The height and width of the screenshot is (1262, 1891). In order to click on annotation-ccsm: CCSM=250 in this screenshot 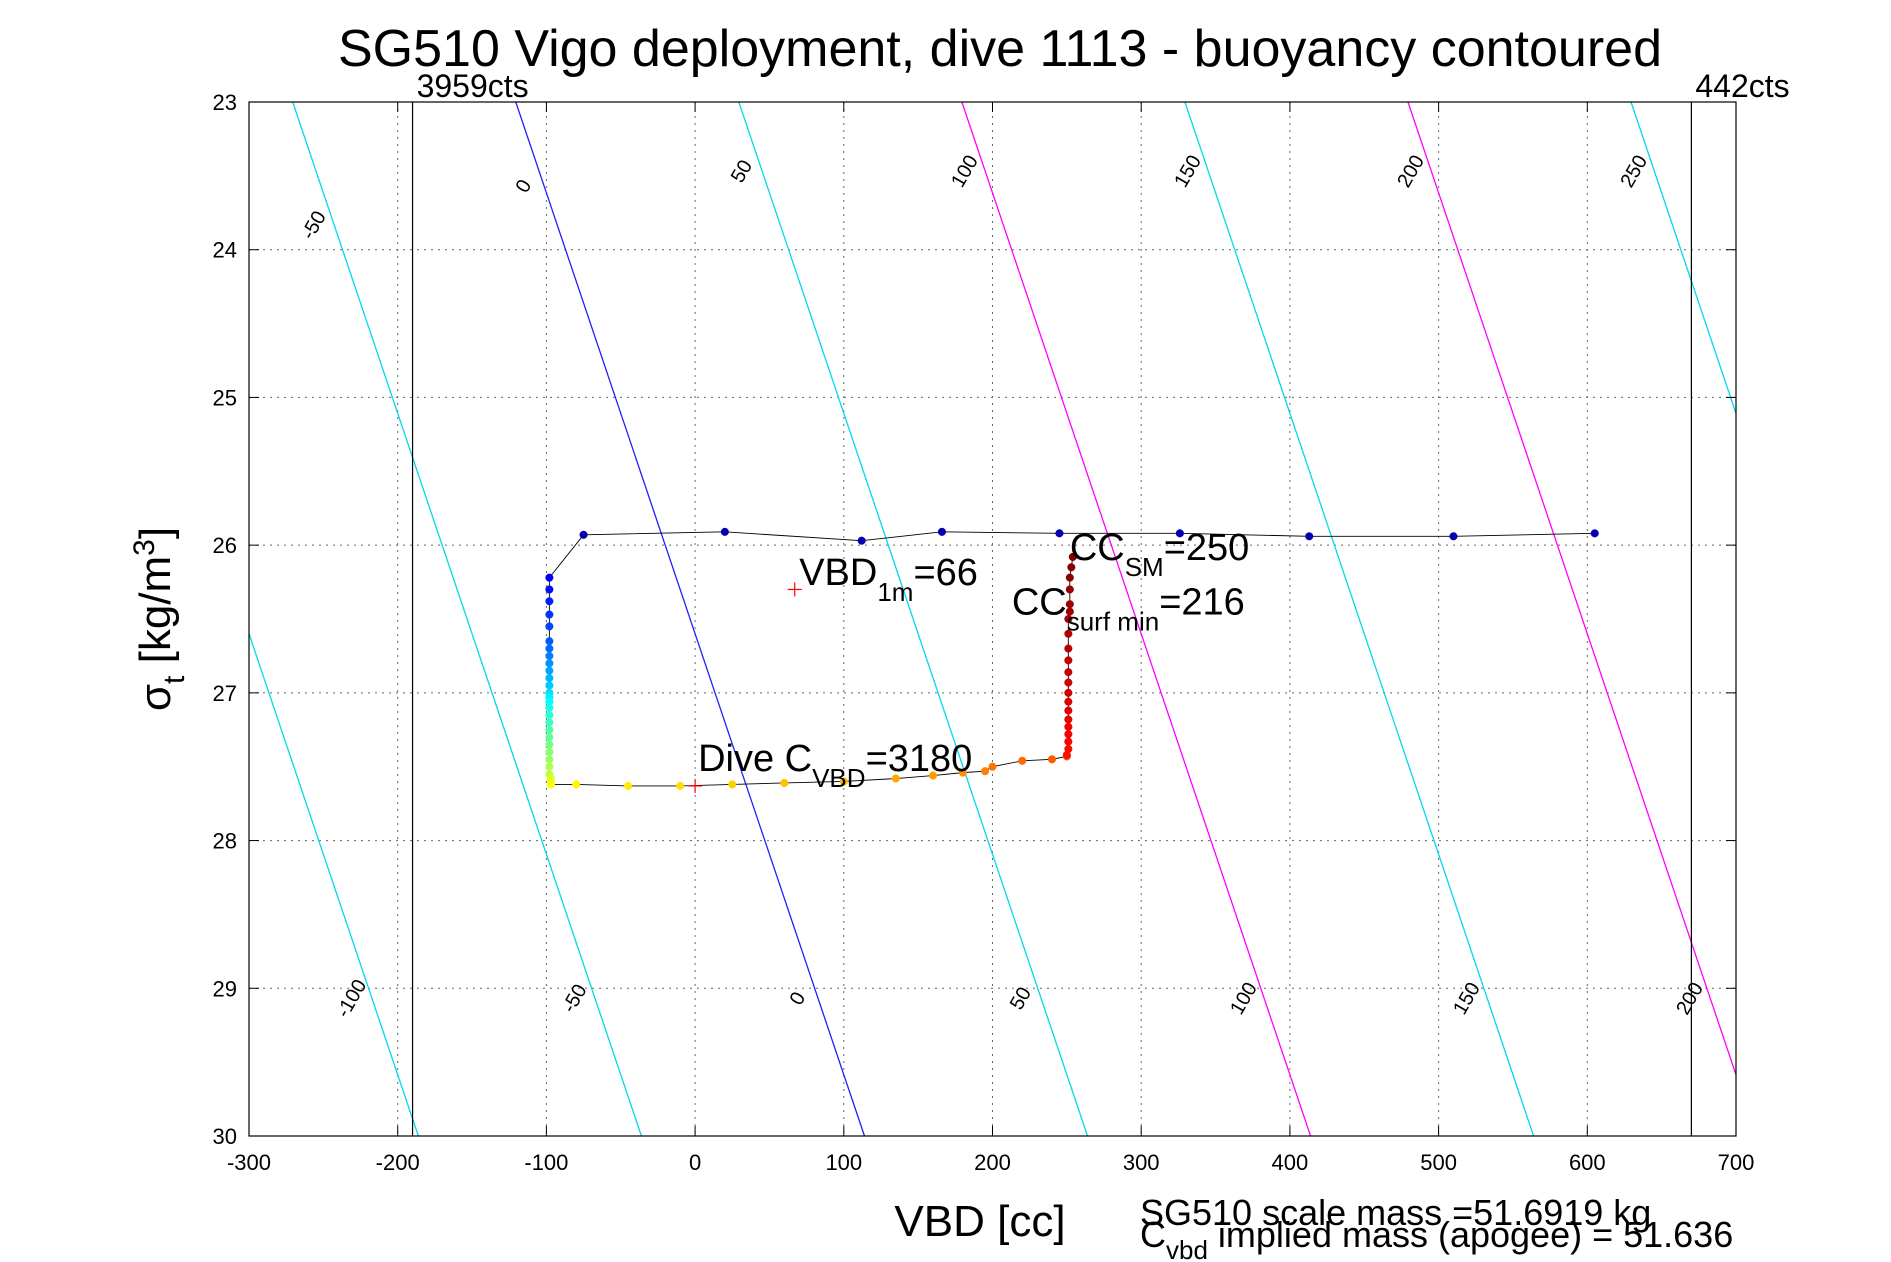, I will do `click(1159, 554)`.